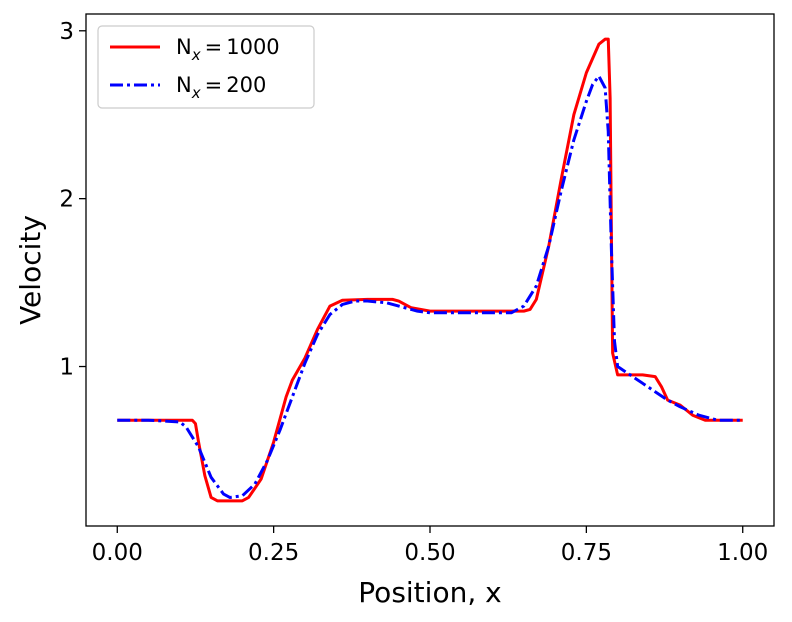 This screenshot has width=792, height=622. I want to click on legend-label-nx-200: Nx = 200, so click(221, 87).